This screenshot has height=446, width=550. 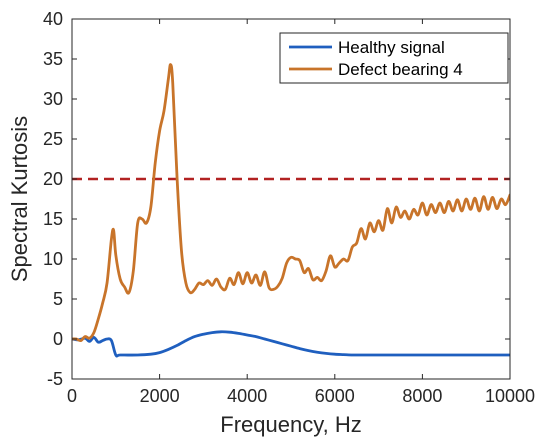 I want to click on legend-label: Healthy signal, so click(x=391, y=47).